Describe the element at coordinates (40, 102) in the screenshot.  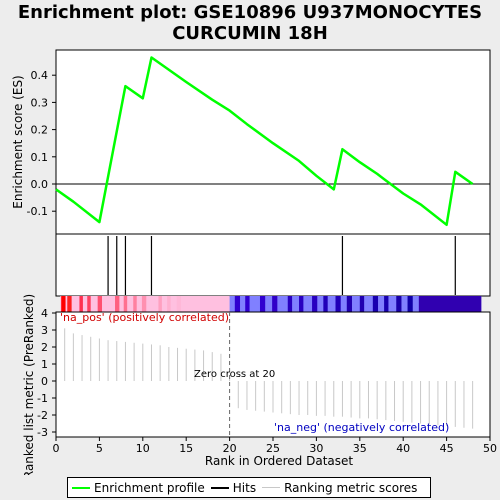
I see `es-y-tick-label-4: 0.3` at that location.